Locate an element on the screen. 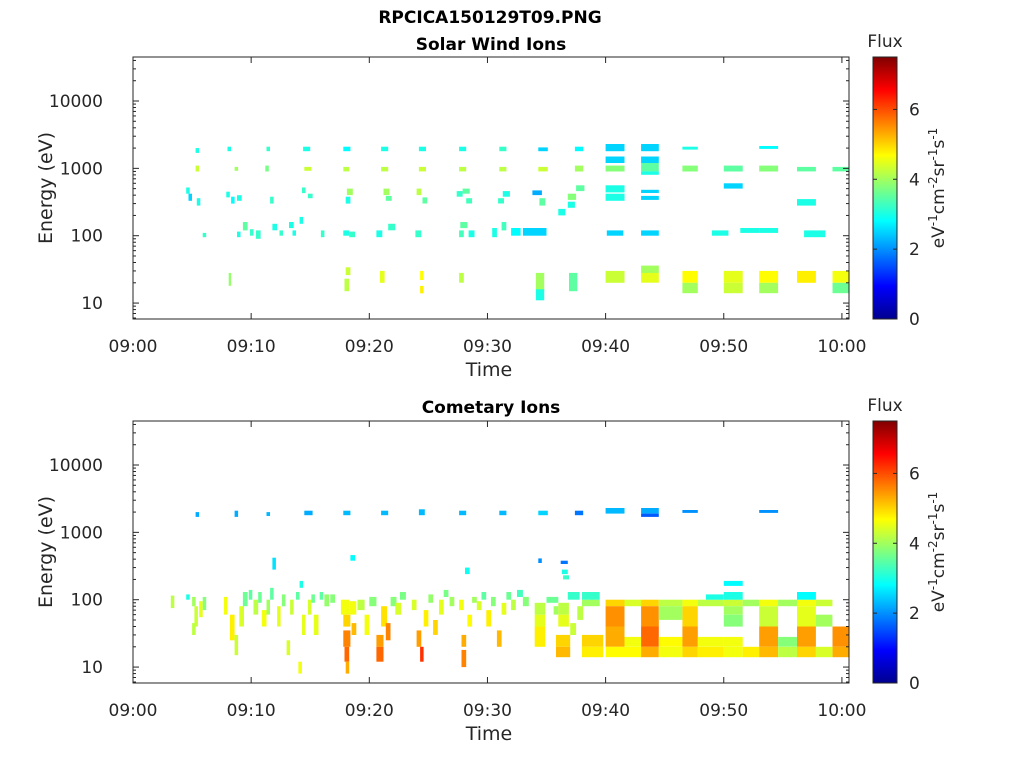  figure-title: RPCICA150129T09.PNG is located at coordinates (490, 18).